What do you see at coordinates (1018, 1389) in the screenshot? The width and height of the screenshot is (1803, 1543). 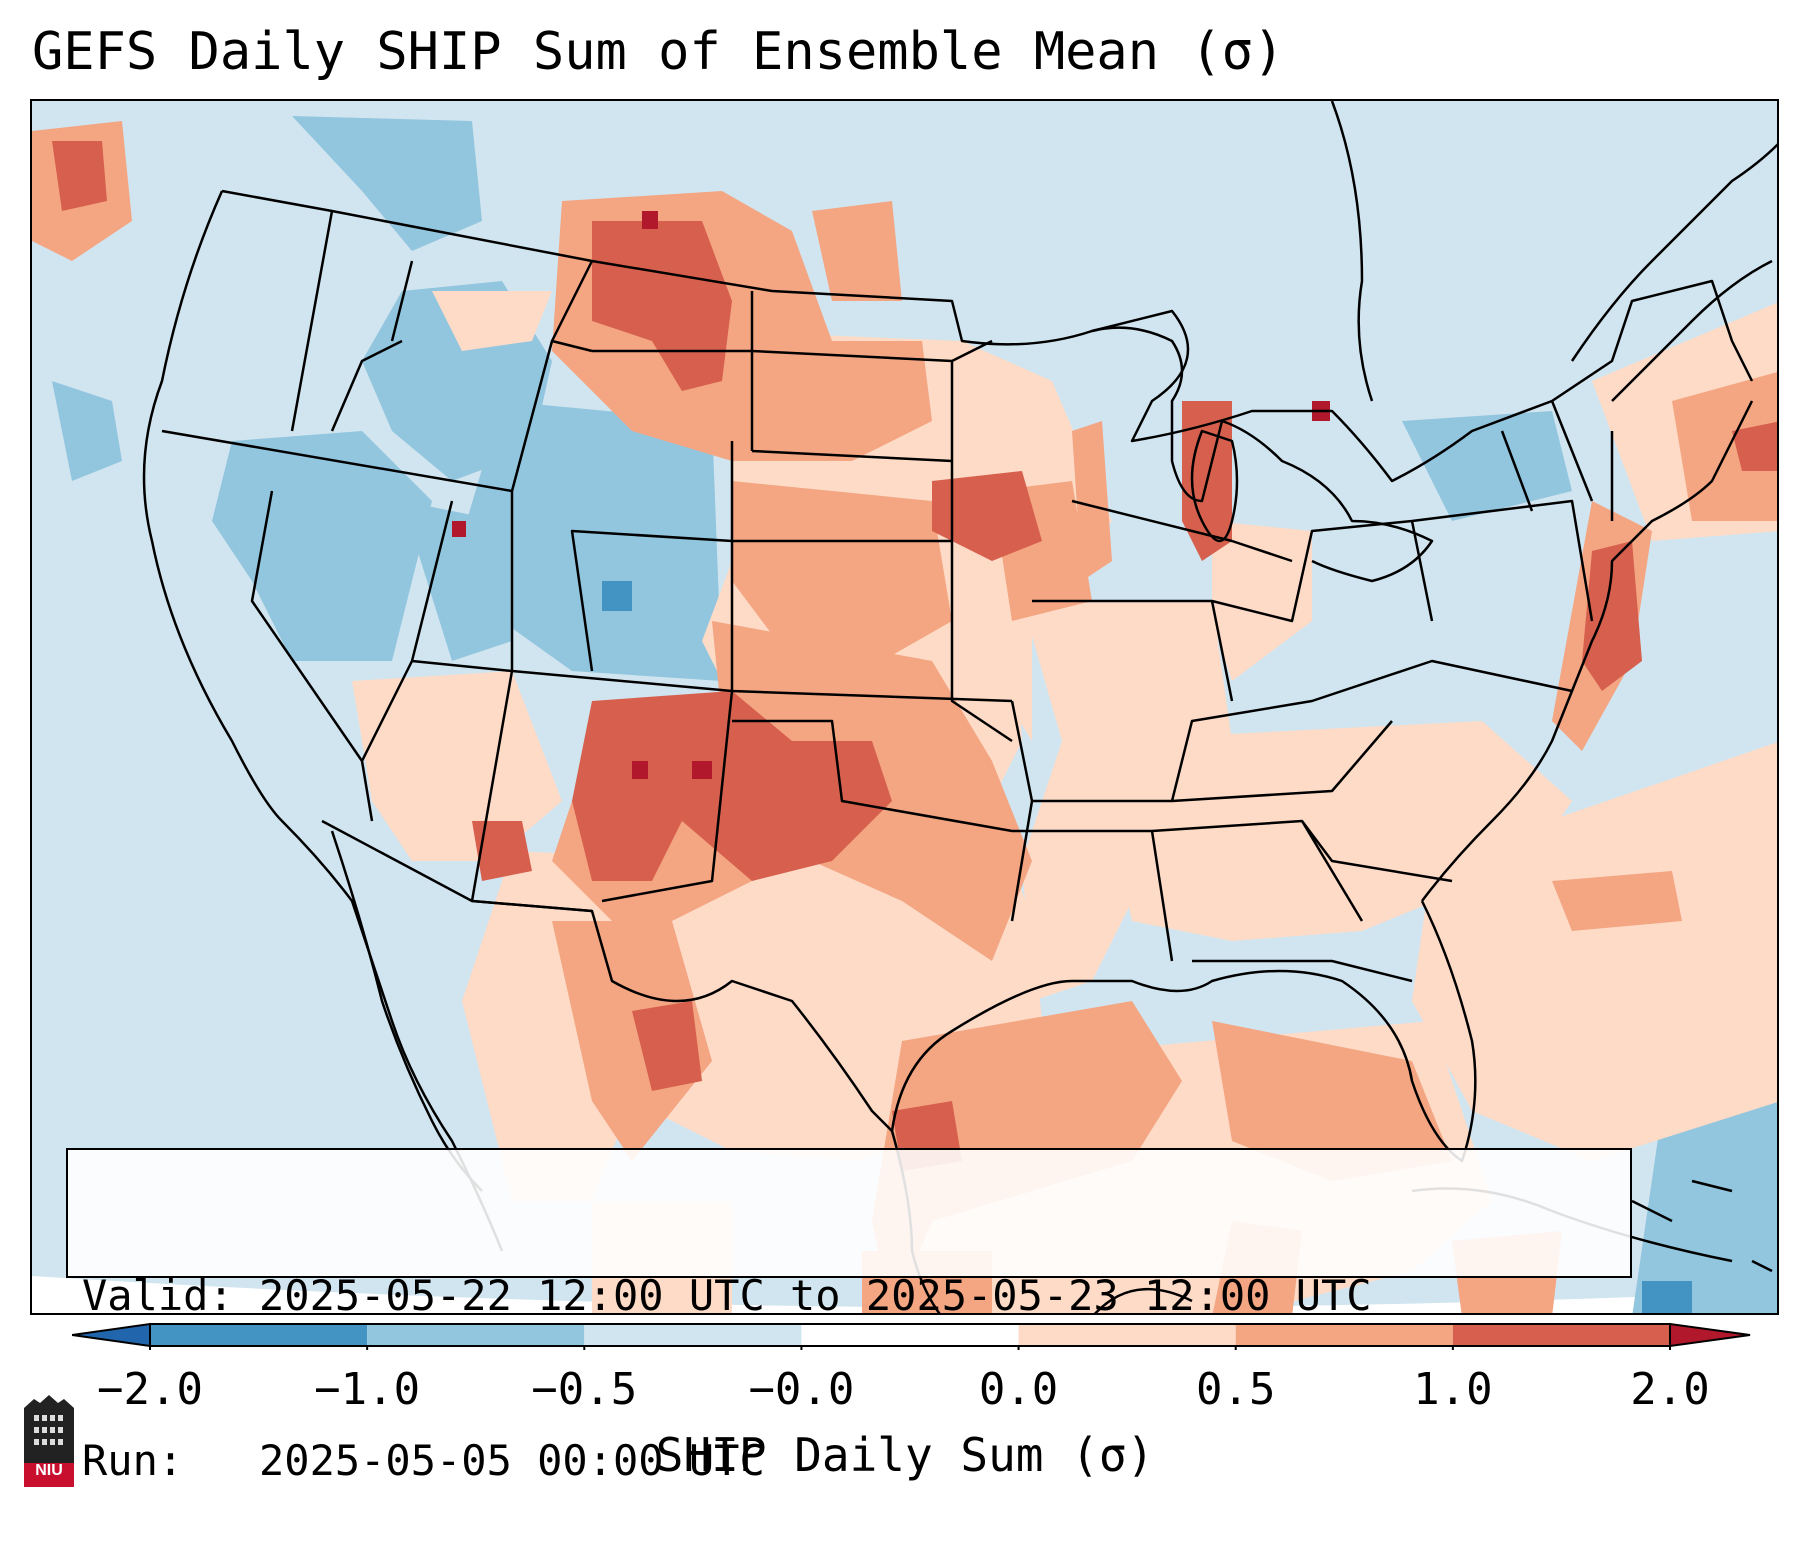 I see `colorbar-tick-label: 0.0` at bounding box center [1018, 1389].